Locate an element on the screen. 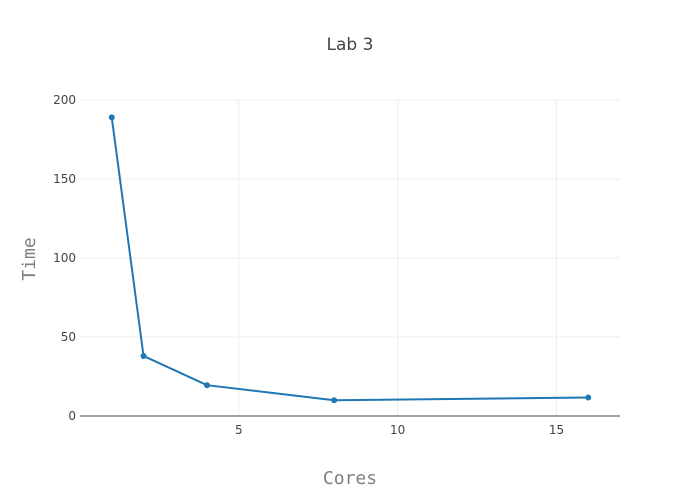 The width and height of the screenshot is (700, 500). y-tick-label: 150 is located at coordinates (64, 179).